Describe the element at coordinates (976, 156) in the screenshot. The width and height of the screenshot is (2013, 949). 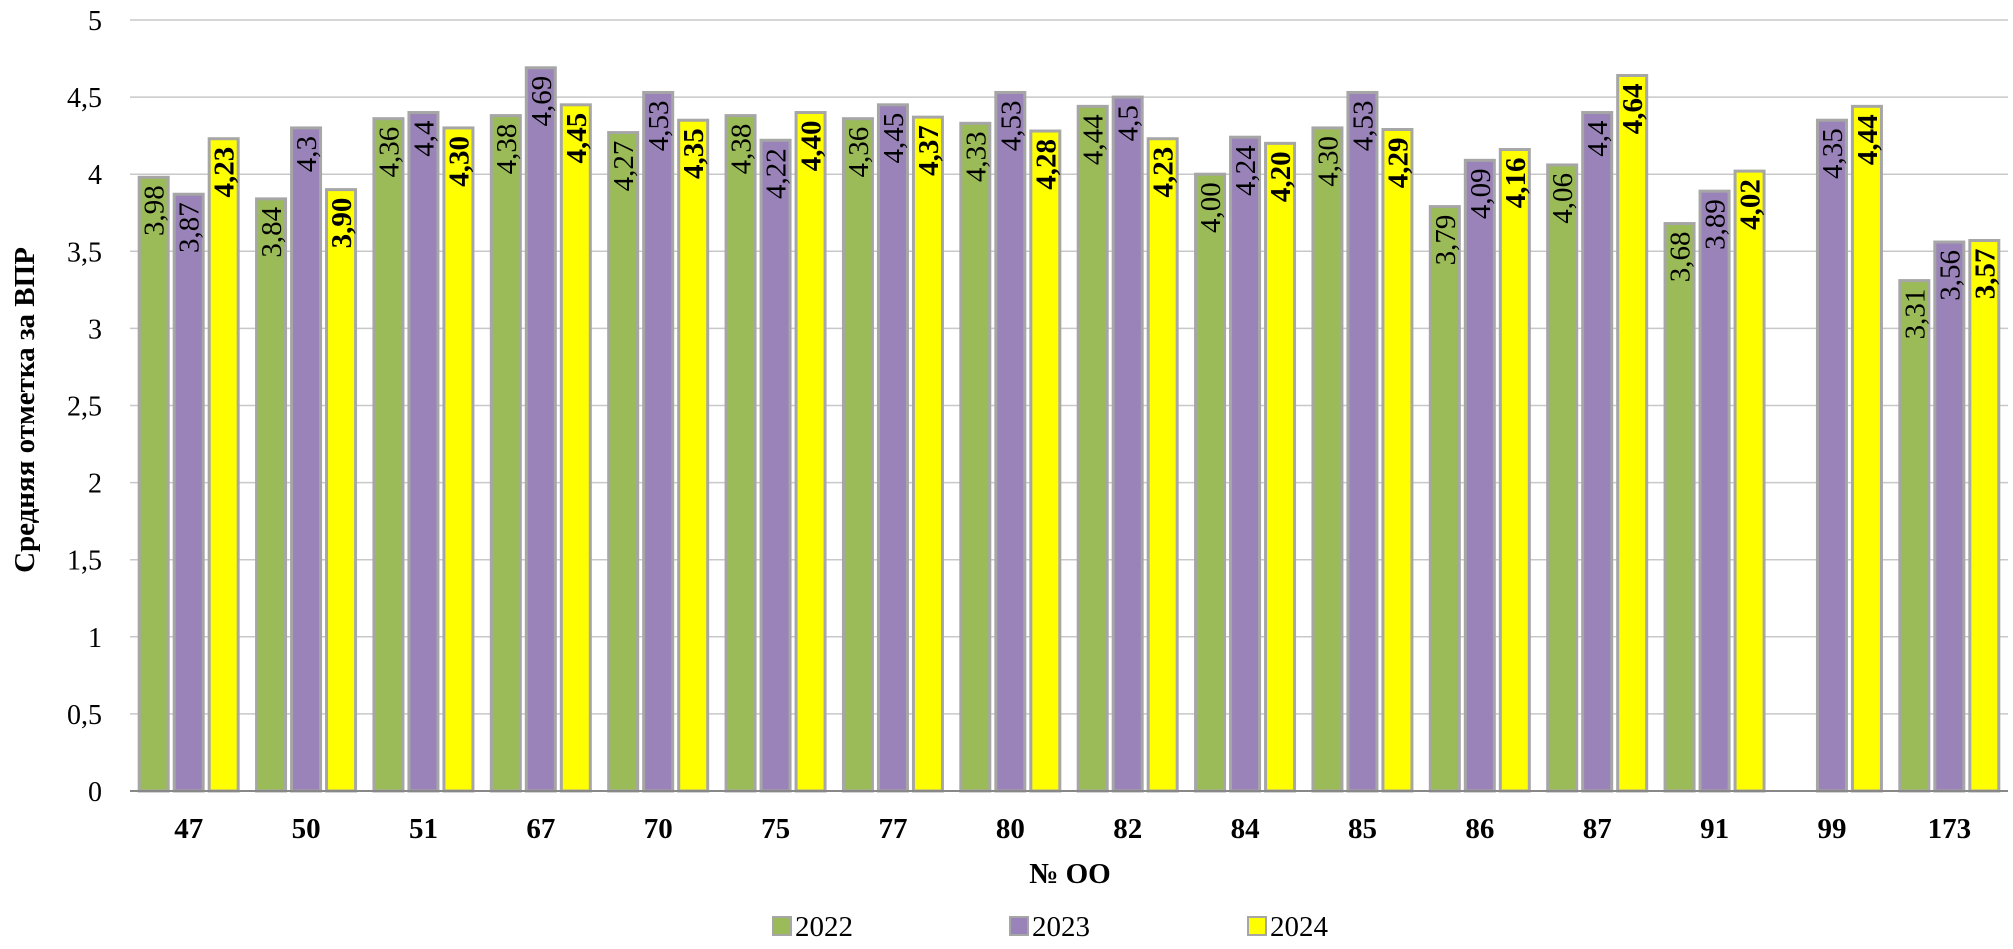
I see `bar-label-2022-80: 4,33` at that location.